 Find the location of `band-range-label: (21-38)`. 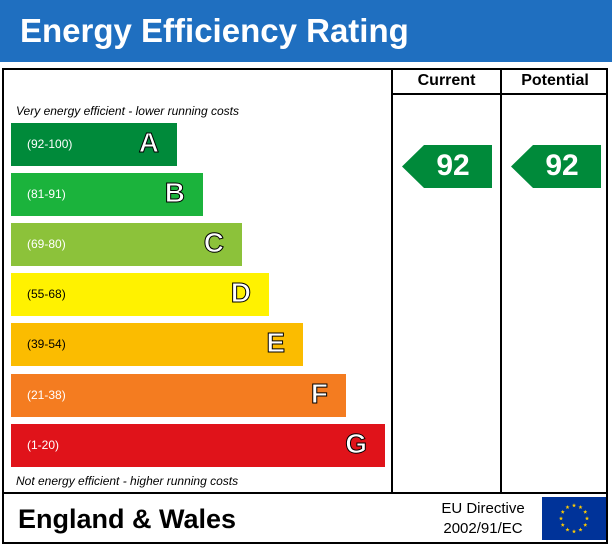

band-range-label: (21-38) is located at coordinates (46, 395).